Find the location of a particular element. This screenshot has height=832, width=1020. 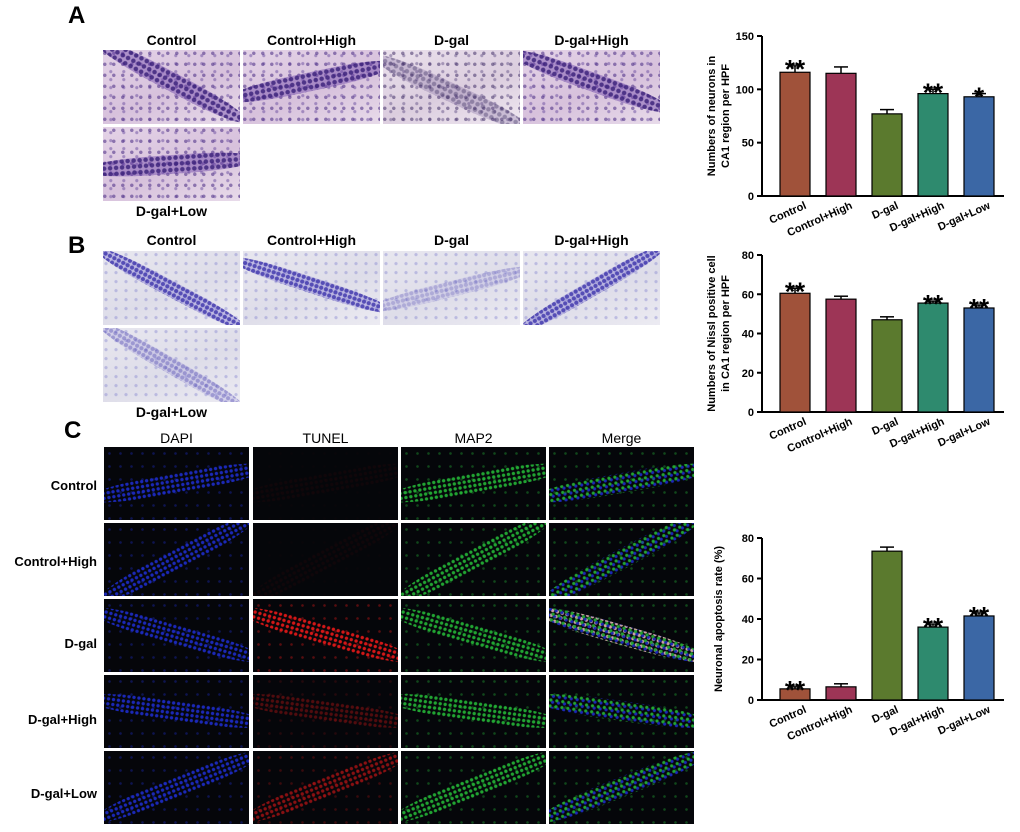

fluo-control-tunel is located at coordinates (325, 483).